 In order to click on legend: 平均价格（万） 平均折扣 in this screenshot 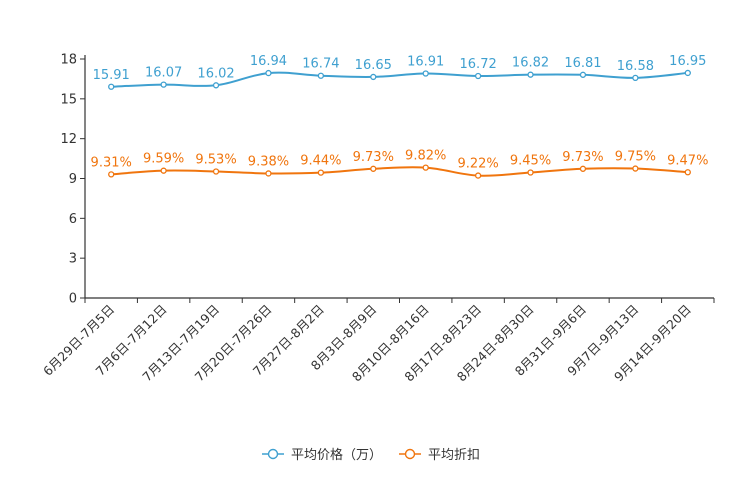, I will do `click(371, 455)`.